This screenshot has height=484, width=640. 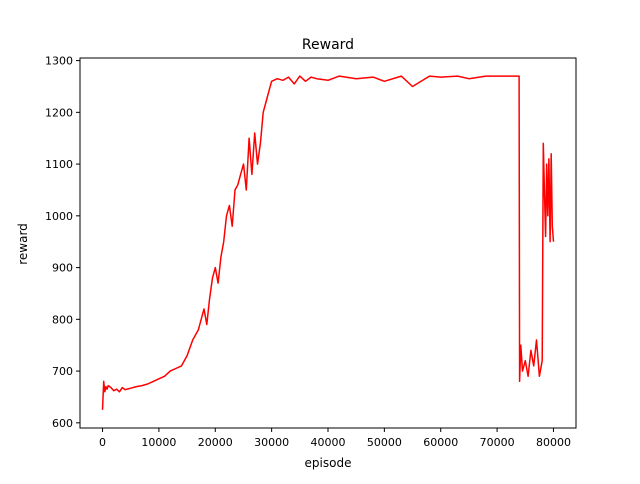 What do you see at coordinates (59, 112) in the screenshot?
I see `y-tick-label: 1200` at bounding box center [59, 112].